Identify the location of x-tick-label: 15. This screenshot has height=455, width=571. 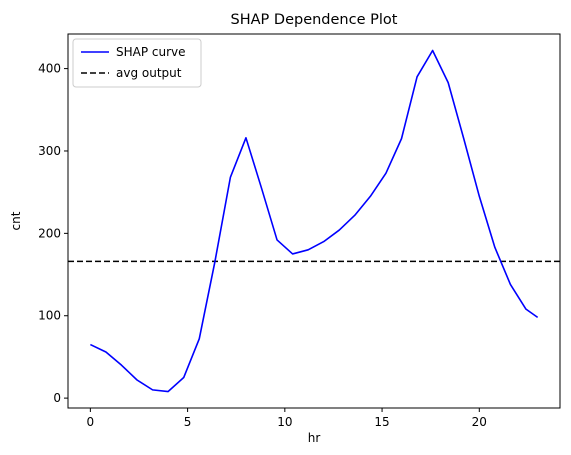
(381, 422).